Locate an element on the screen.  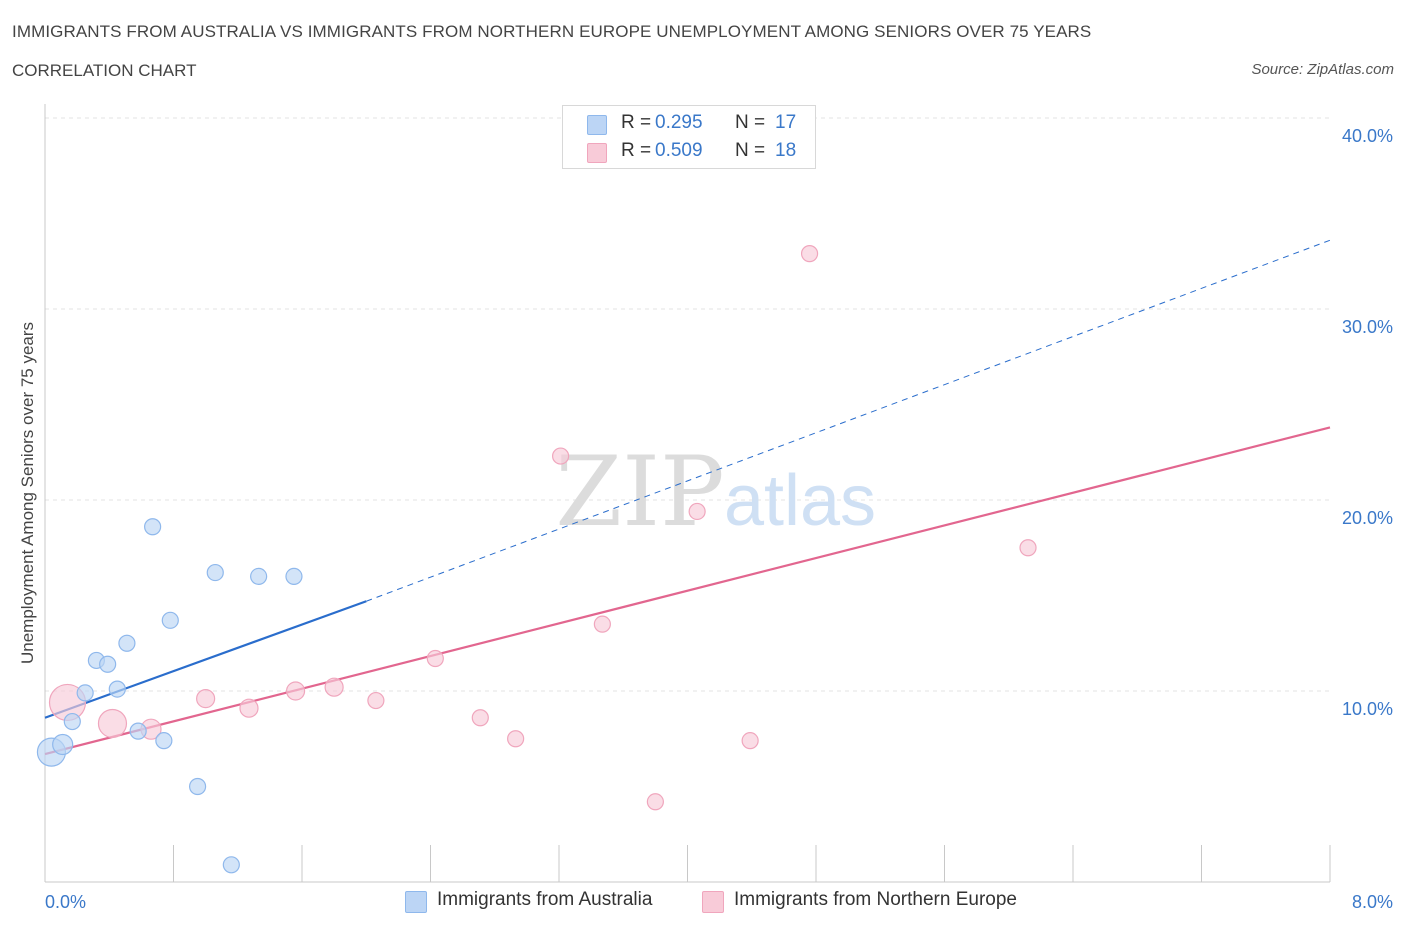
watermark-atlas: atlas is located at coordinates (800, 501).